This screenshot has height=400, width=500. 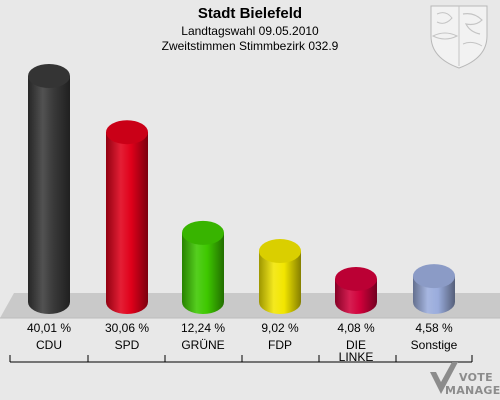 What do you see at coordinates (127, 302) in the screenshot?
I see `bar-base-spd` at bounding box center [127, 302].